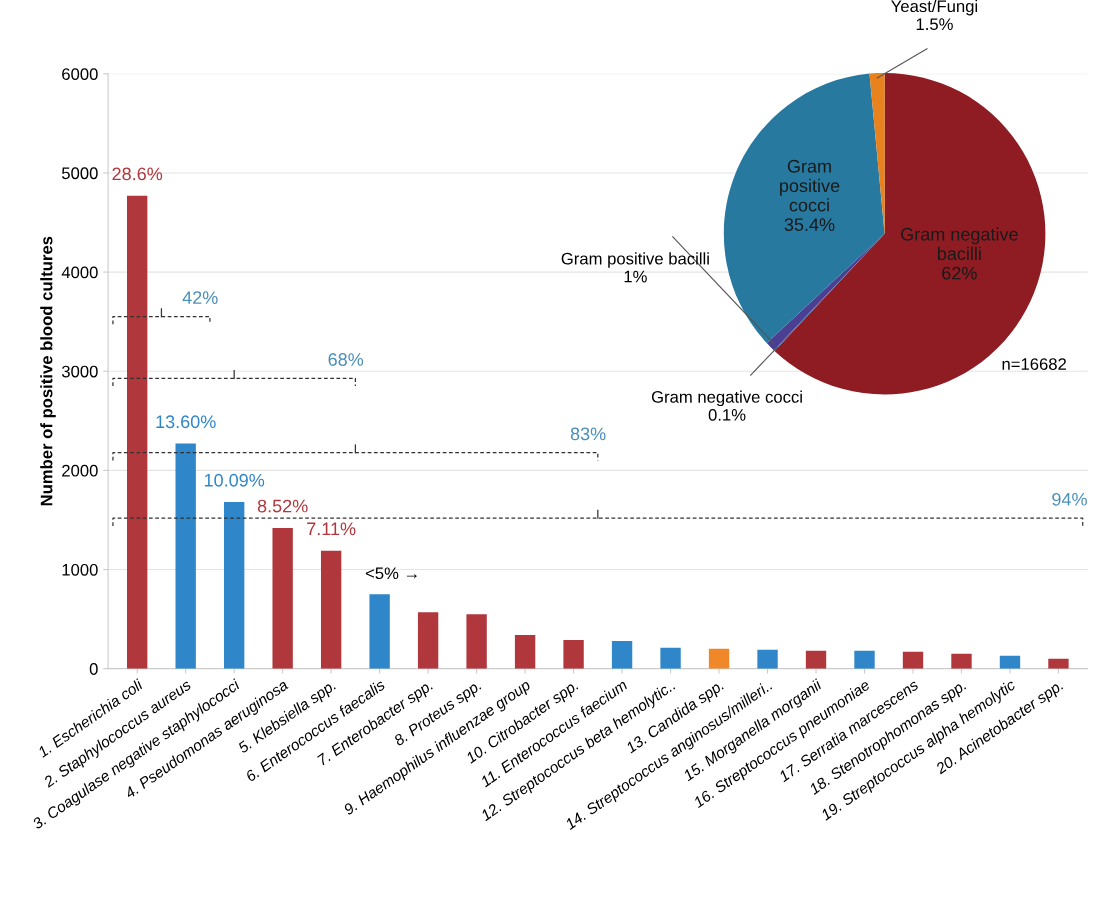 This screenshot has width=1103, height=911. What do you see at coordinates (282, 506) in the screenshot?
I see `annotation: 8.52%` at bounding box center [282, 506].